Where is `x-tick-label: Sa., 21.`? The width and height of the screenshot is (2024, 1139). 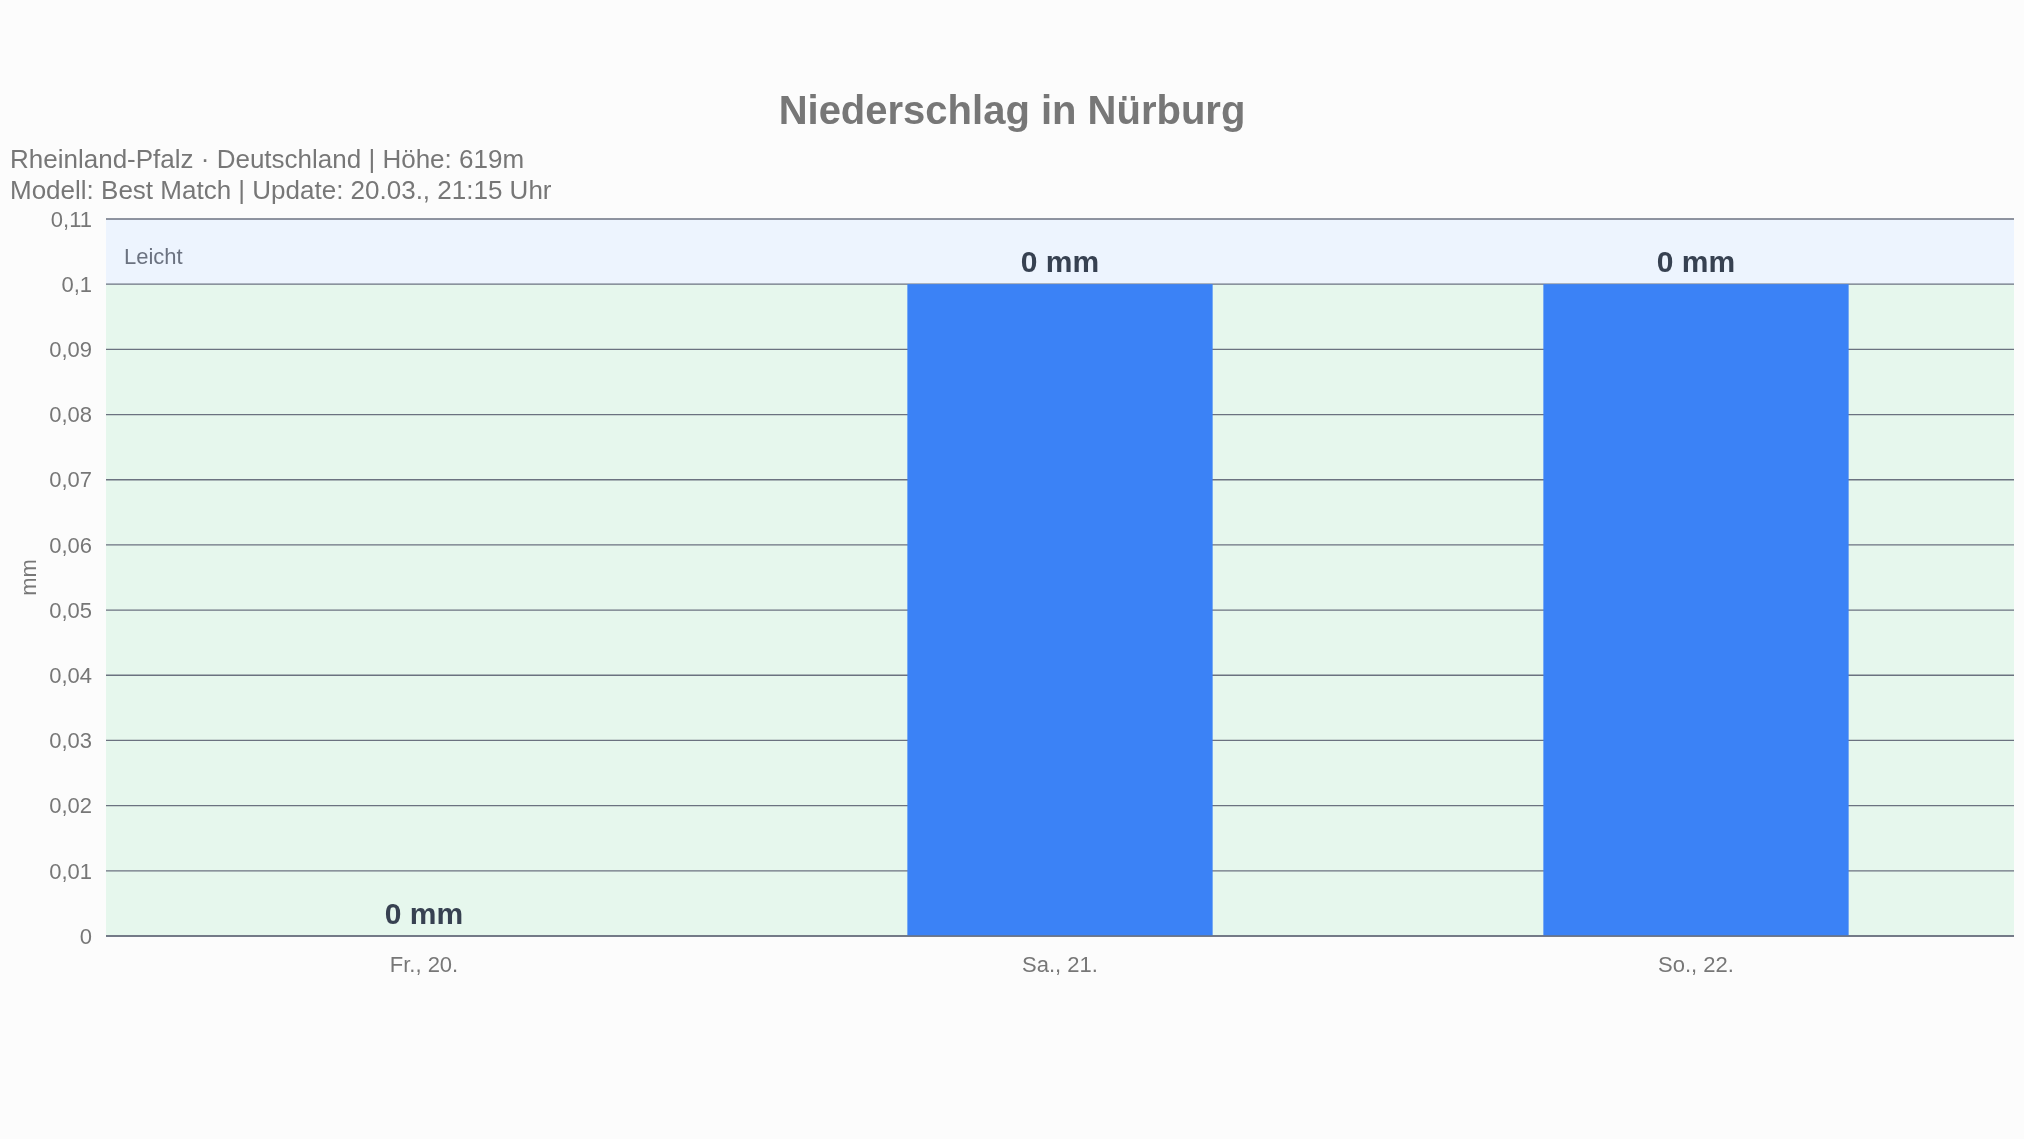
x-tick-label: Sa., 21. is located at coordinates (1060, 964).